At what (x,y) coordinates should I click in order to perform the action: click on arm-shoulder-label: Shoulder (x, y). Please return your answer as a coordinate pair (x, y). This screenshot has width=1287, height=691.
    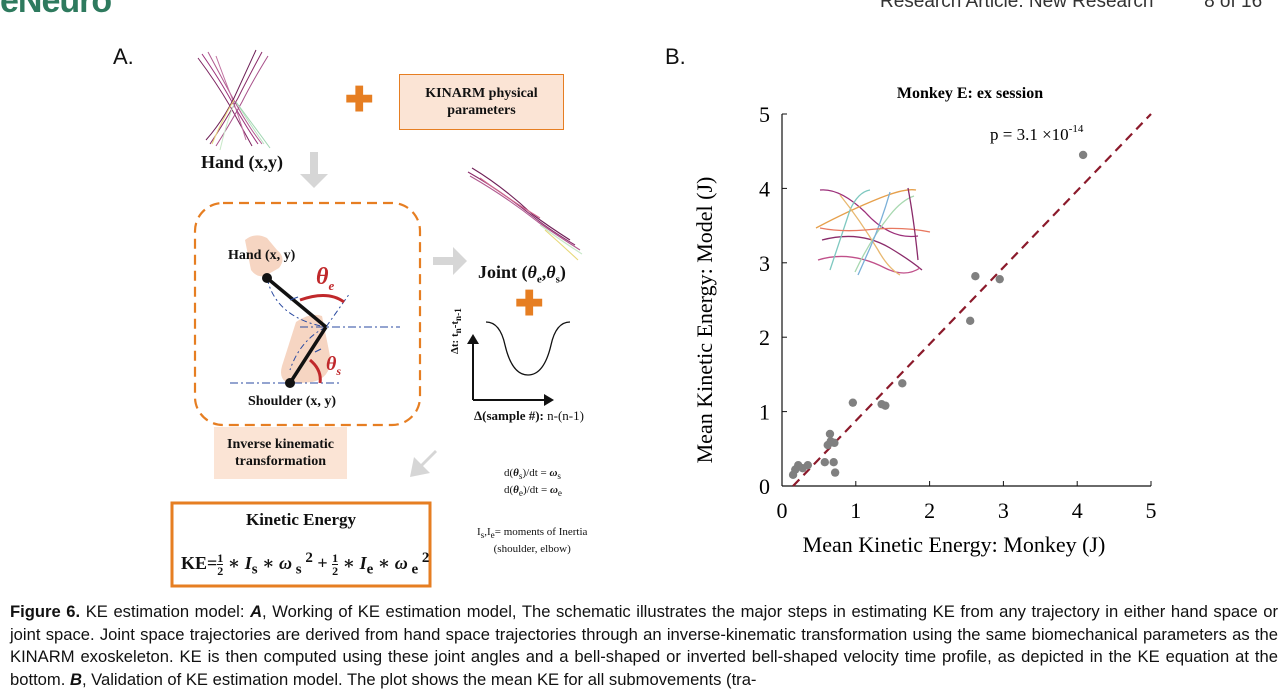
    Looking at the image, I should click on (292, 401).